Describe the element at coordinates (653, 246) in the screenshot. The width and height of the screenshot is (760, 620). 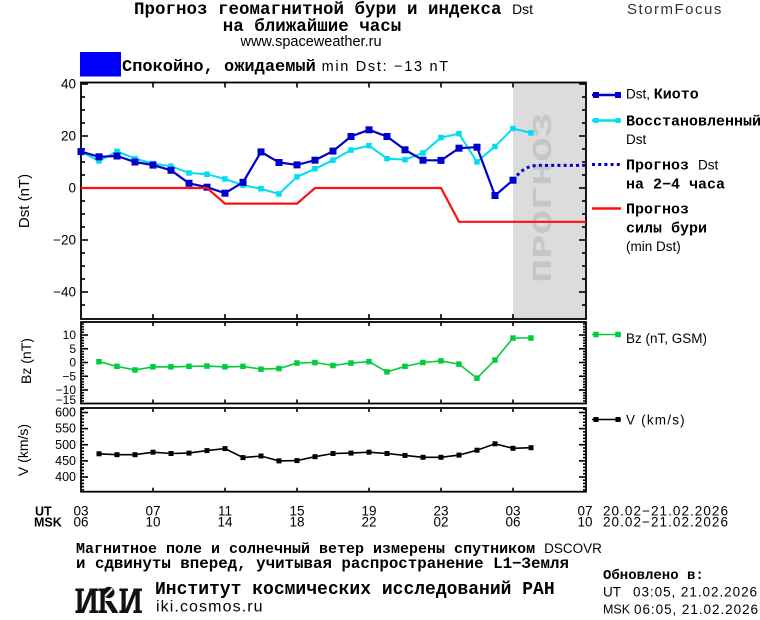
I see `svg-text: (min Dst)` at that location.